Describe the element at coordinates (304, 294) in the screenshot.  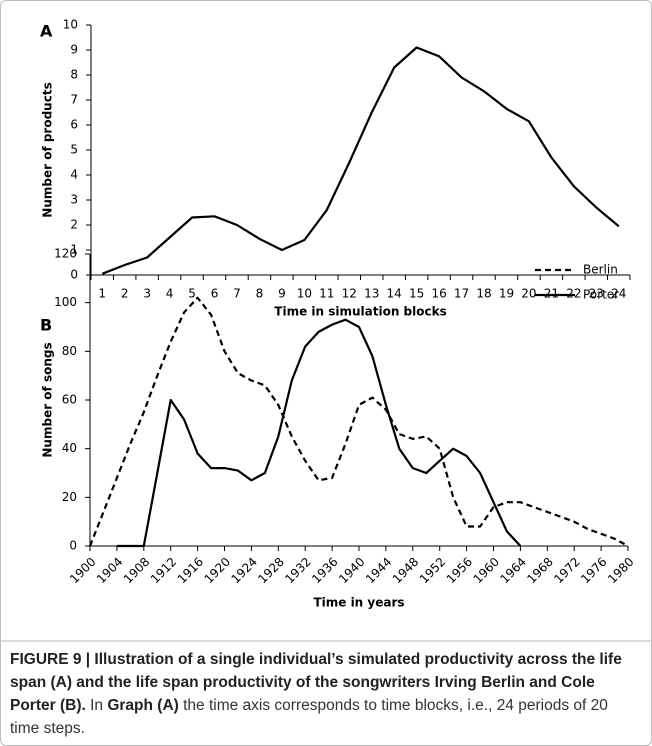
I see `x-tick-label: 10` at that location.